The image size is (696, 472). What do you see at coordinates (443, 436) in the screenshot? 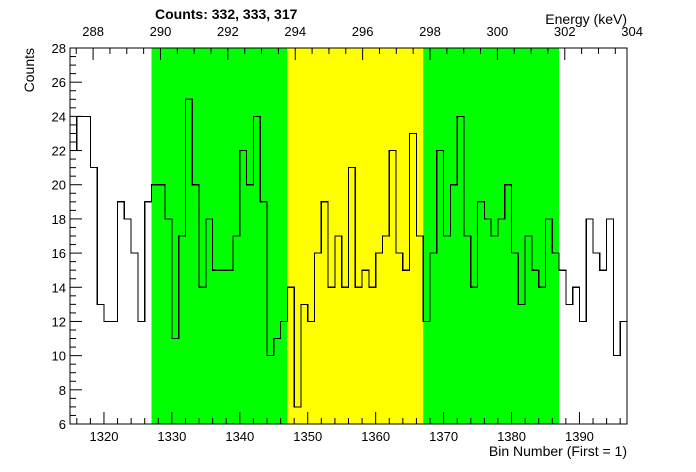
I see `x-tick-label-1370: 1370` at bounding box center [443, 436].